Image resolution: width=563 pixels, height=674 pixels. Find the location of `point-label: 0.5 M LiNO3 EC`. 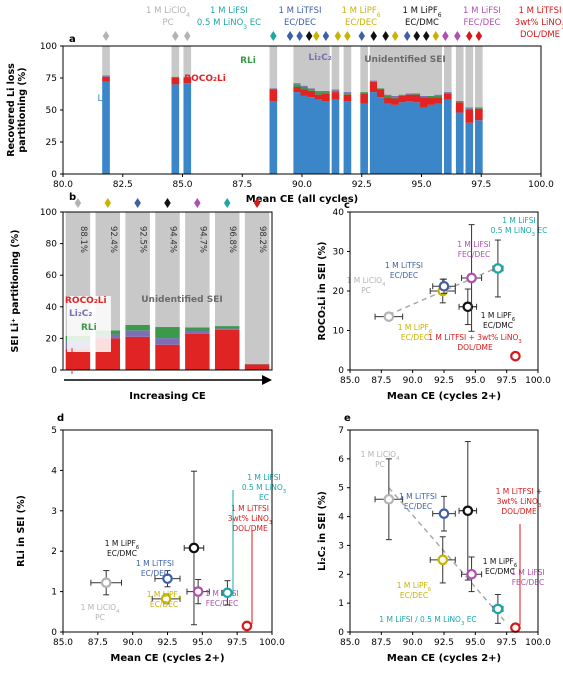

point-label: 0.5 M LiNO3 EC is located at coordinates (519, 232).